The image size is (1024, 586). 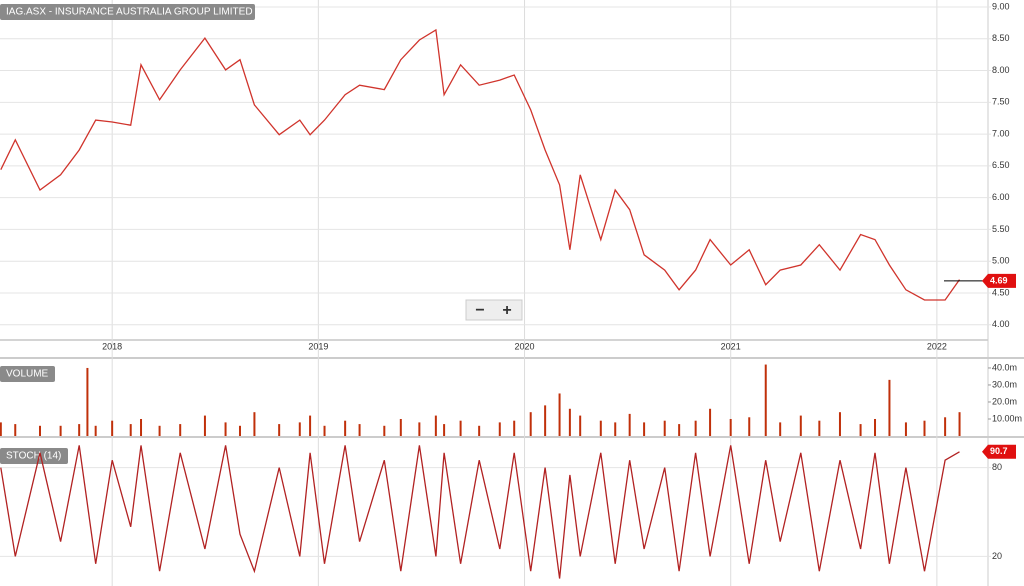 What do you see at coordinates (1004, 401) in the screenshot?
I see `y-tick-label: 20.0m` at bounding box center [1004, 401].